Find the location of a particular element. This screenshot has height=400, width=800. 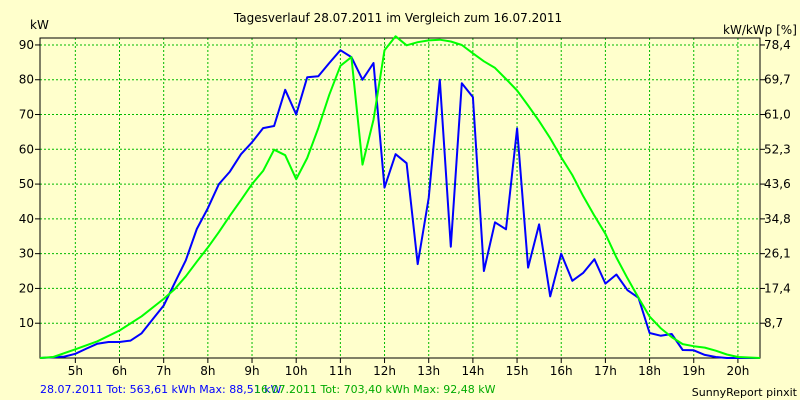

x-tick-label: 19h is located at coordinates (693, 371).